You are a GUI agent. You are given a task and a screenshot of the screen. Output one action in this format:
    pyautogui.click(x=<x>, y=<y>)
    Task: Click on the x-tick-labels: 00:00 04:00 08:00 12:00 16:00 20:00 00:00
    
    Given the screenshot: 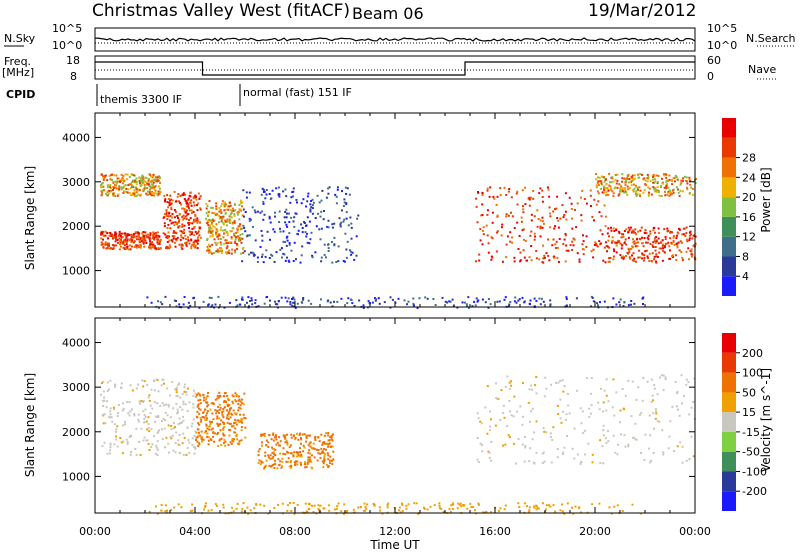 What is the action you would take?
    pyautogui.click(x=395, y=531)
    